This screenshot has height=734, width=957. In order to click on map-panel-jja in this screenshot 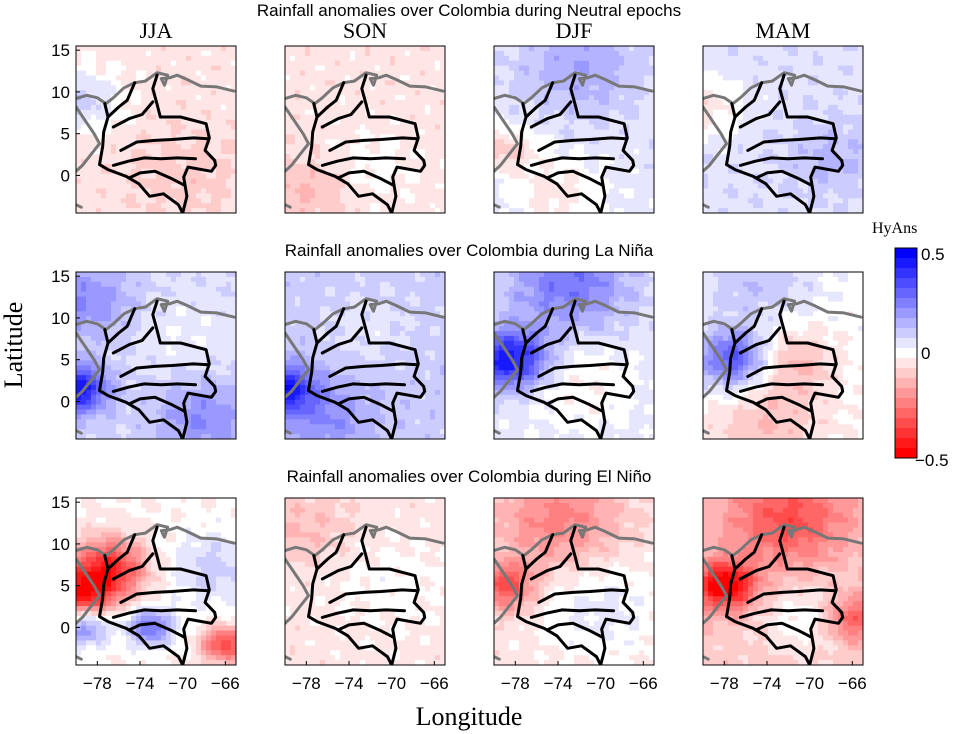, I will do `click(156, 129)`.